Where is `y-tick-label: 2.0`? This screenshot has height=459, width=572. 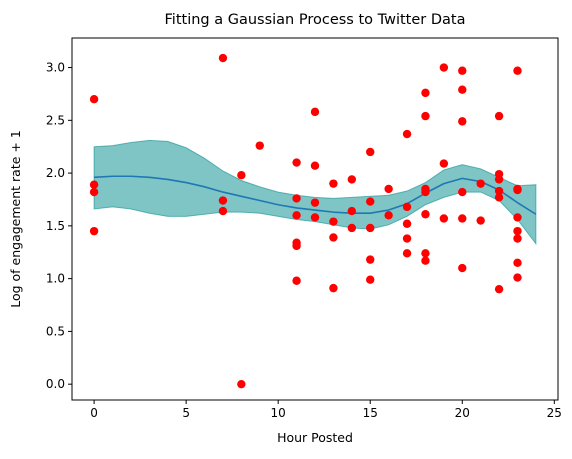
y-tick-label: 2.0 is located at coordinates (55, 173).